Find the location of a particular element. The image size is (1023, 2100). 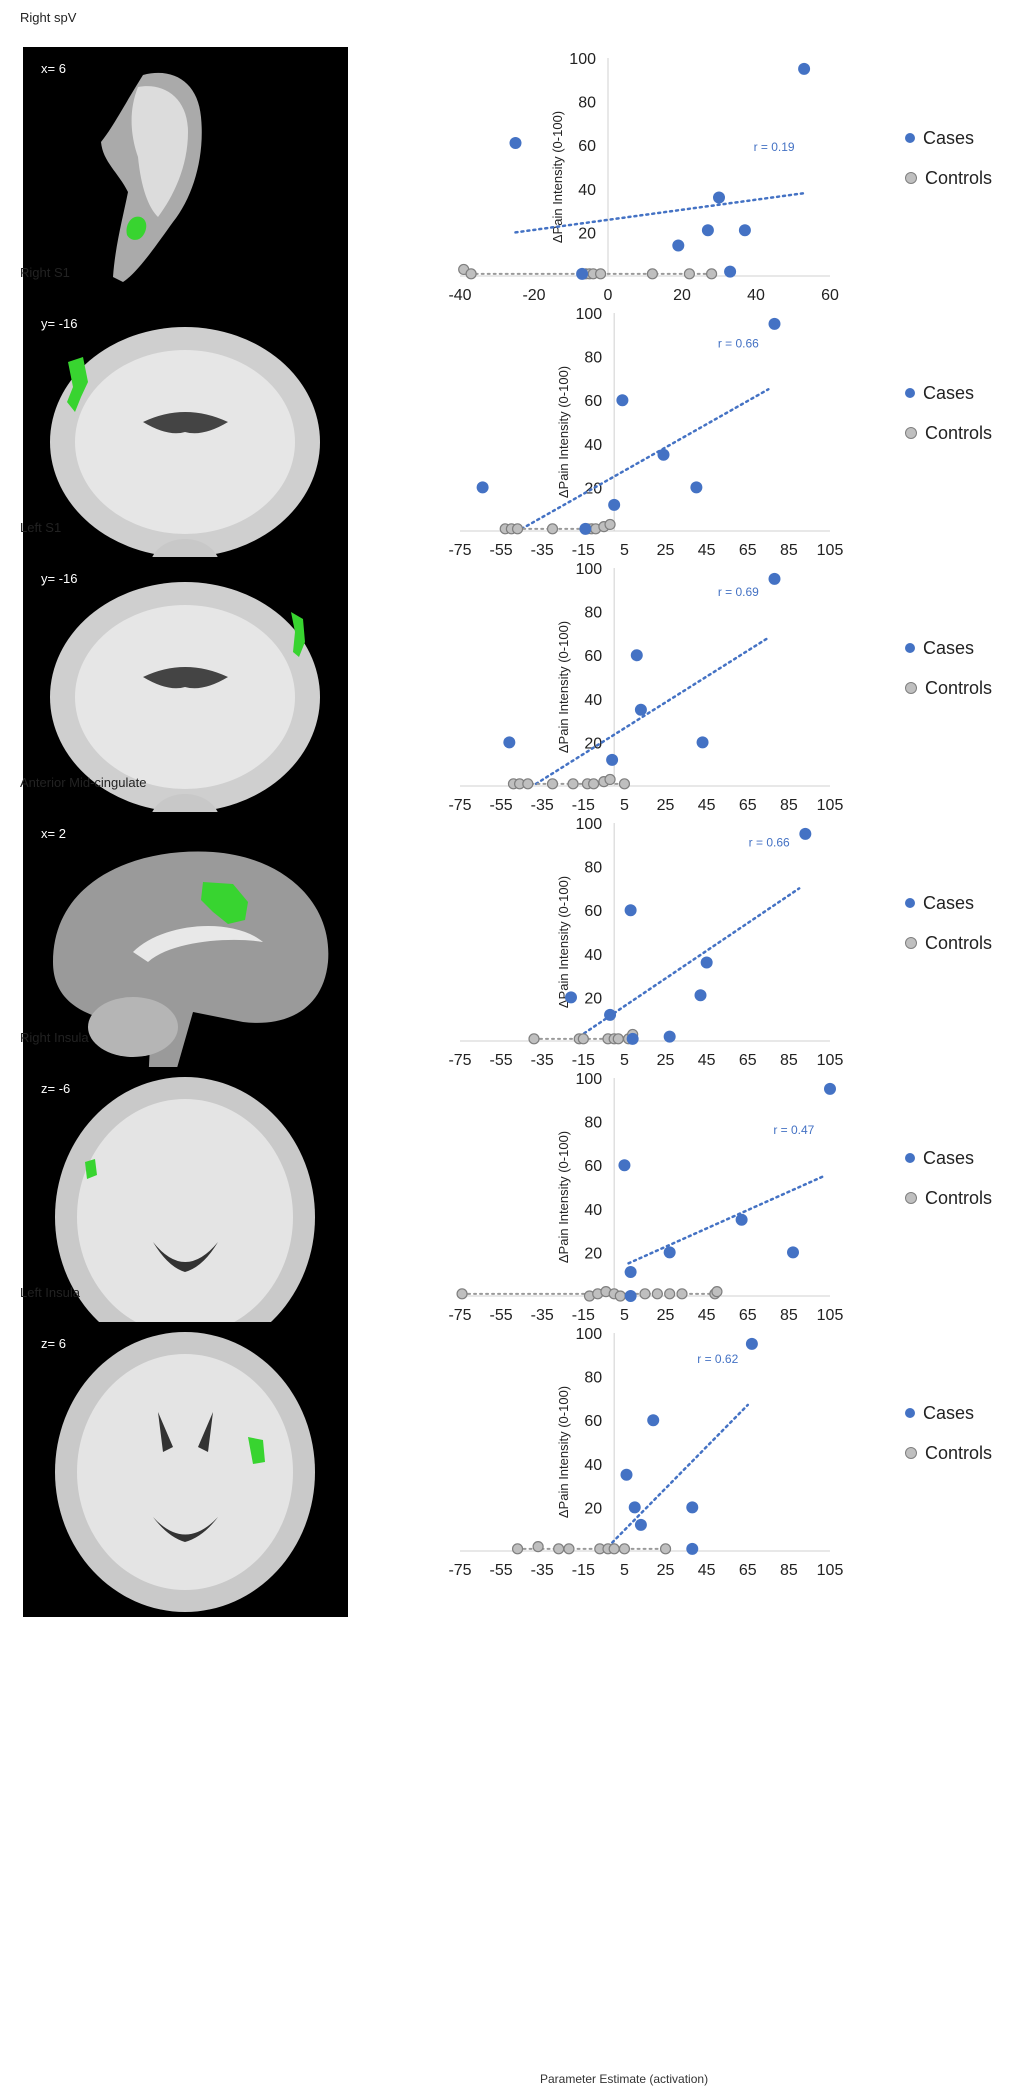

x-tick-label: -20 is located at coordinates (533, 295).